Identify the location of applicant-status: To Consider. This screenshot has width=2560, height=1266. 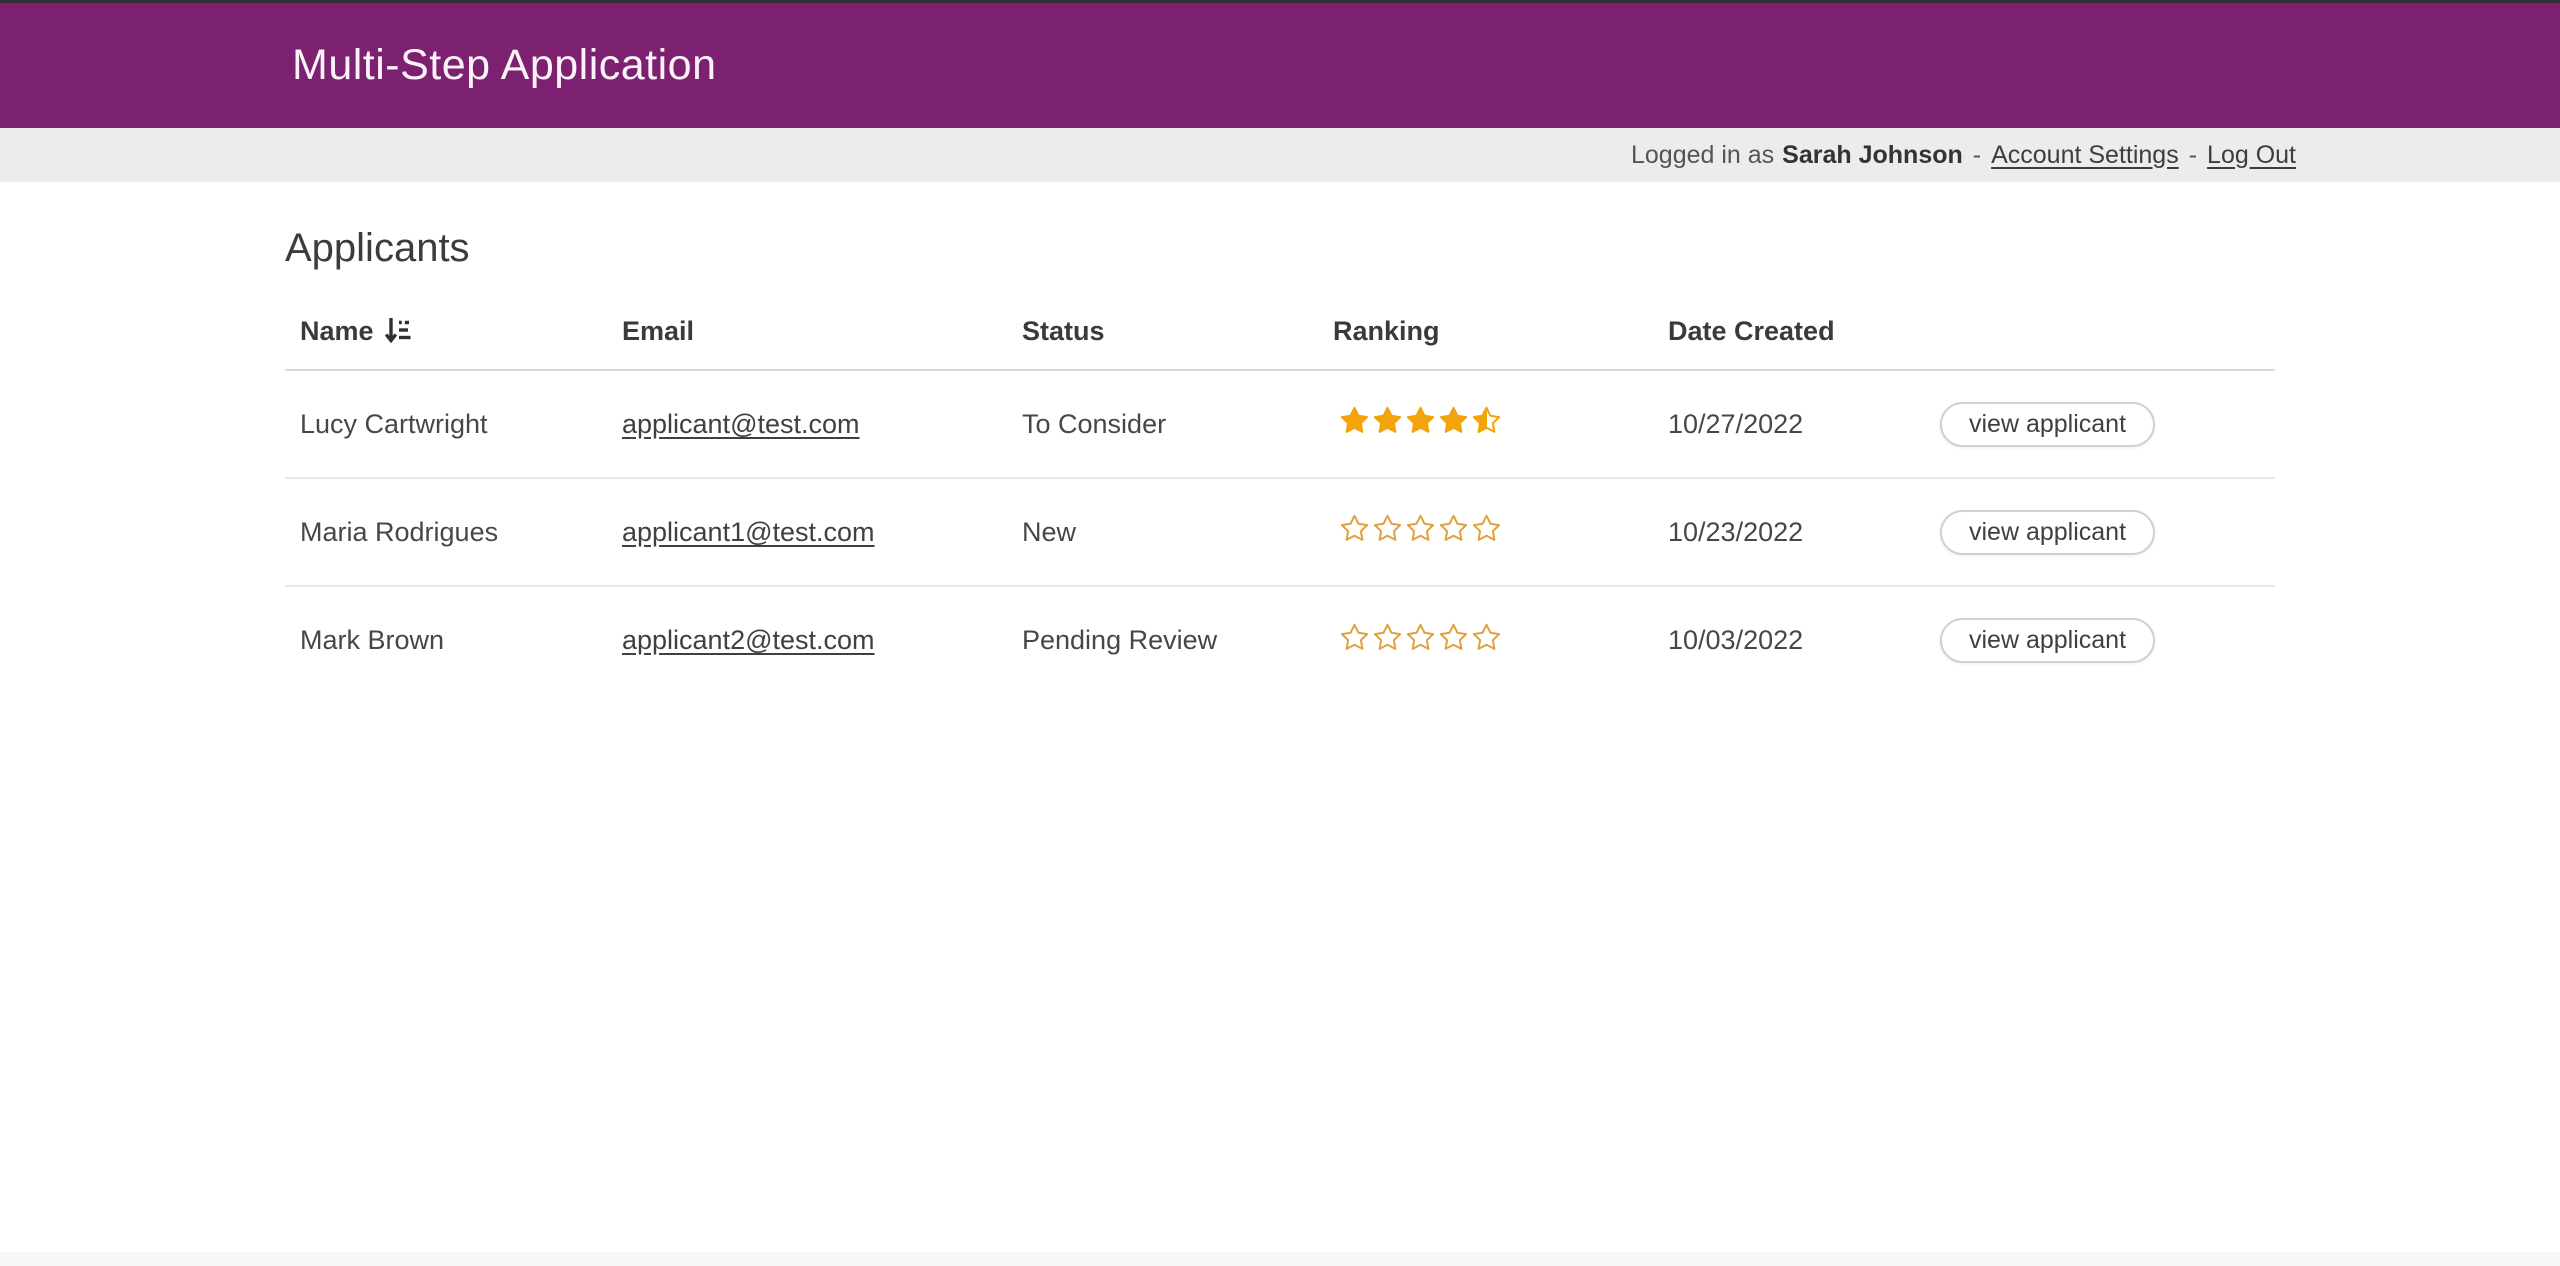
(1094, 423).